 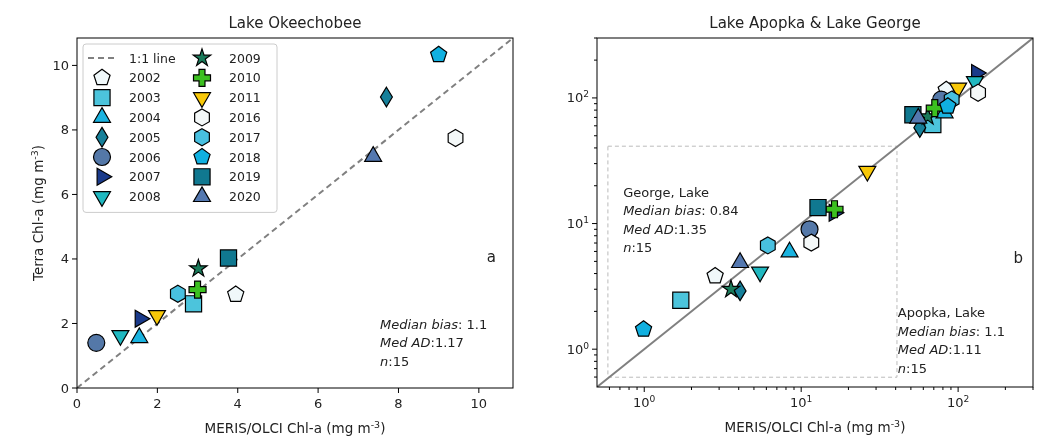 I want to click on annotation: a, so click(x=491, y=257).